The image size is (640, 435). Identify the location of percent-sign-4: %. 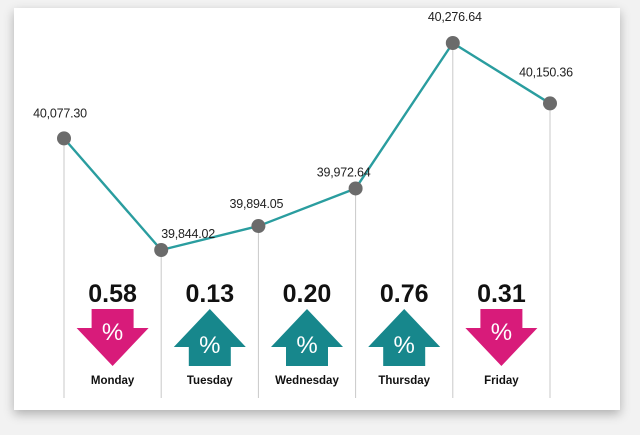
(501, 332).